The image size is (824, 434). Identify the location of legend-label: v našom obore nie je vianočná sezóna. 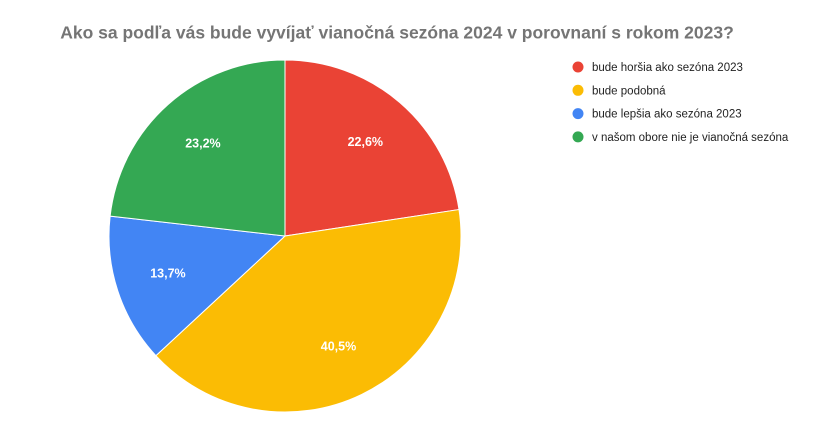
(690, 138).